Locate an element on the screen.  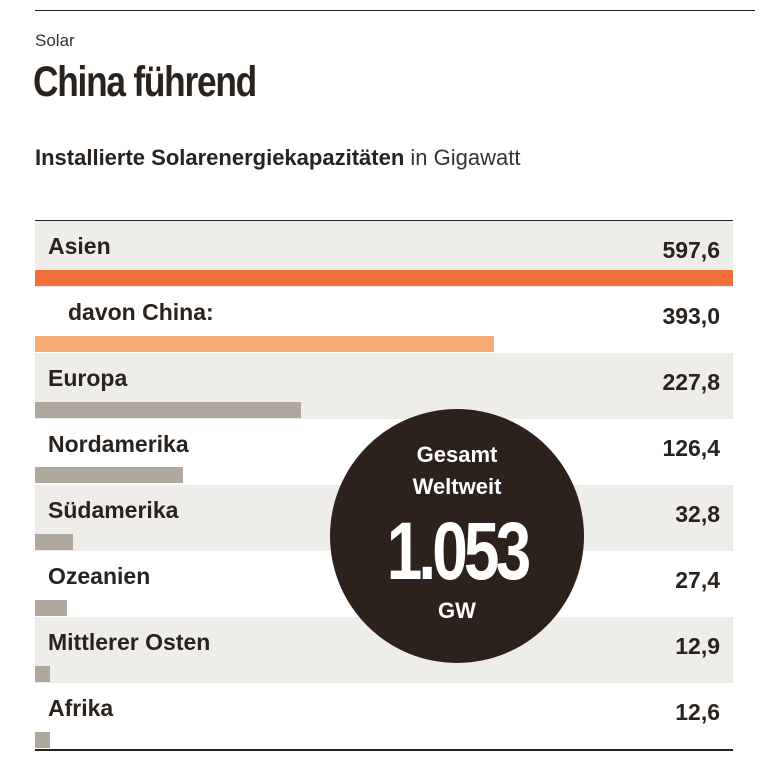
table-row: Afrika 12,6 is located at coordinates (384, 716).